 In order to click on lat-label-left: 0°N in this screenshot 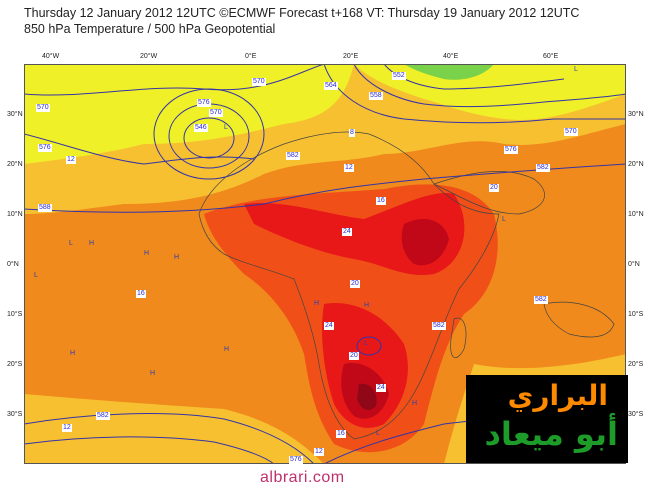, I will do `click(13, 264)`.